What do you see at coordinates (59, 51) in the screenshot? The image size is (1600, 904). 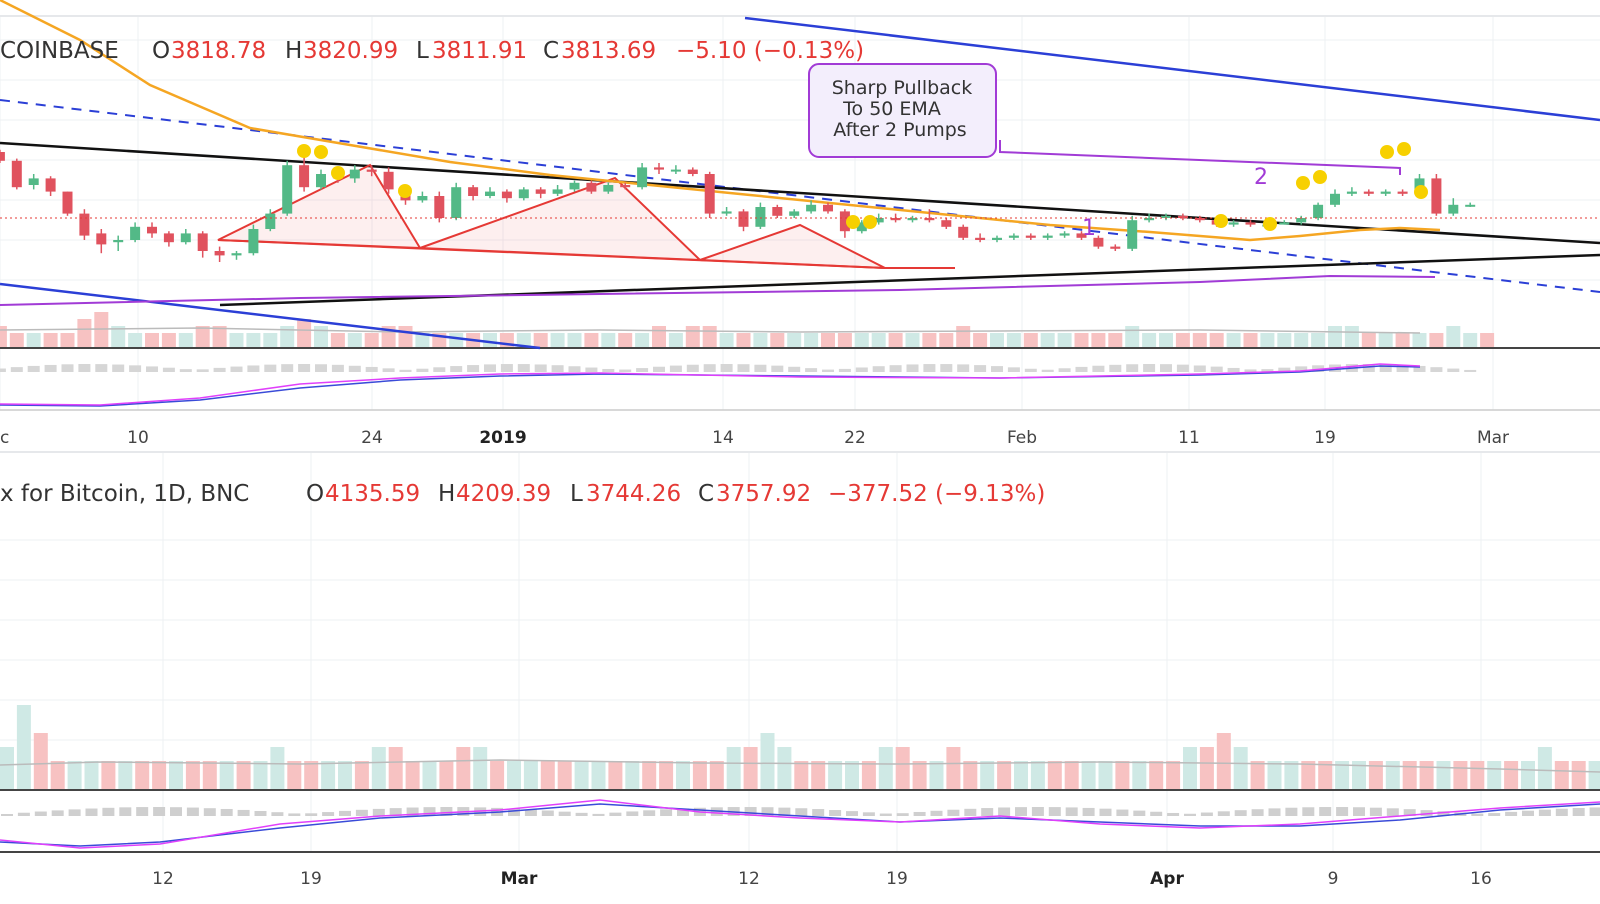 I see `top-legend-symbol: COINBASE` at bounding box center [59, 51].